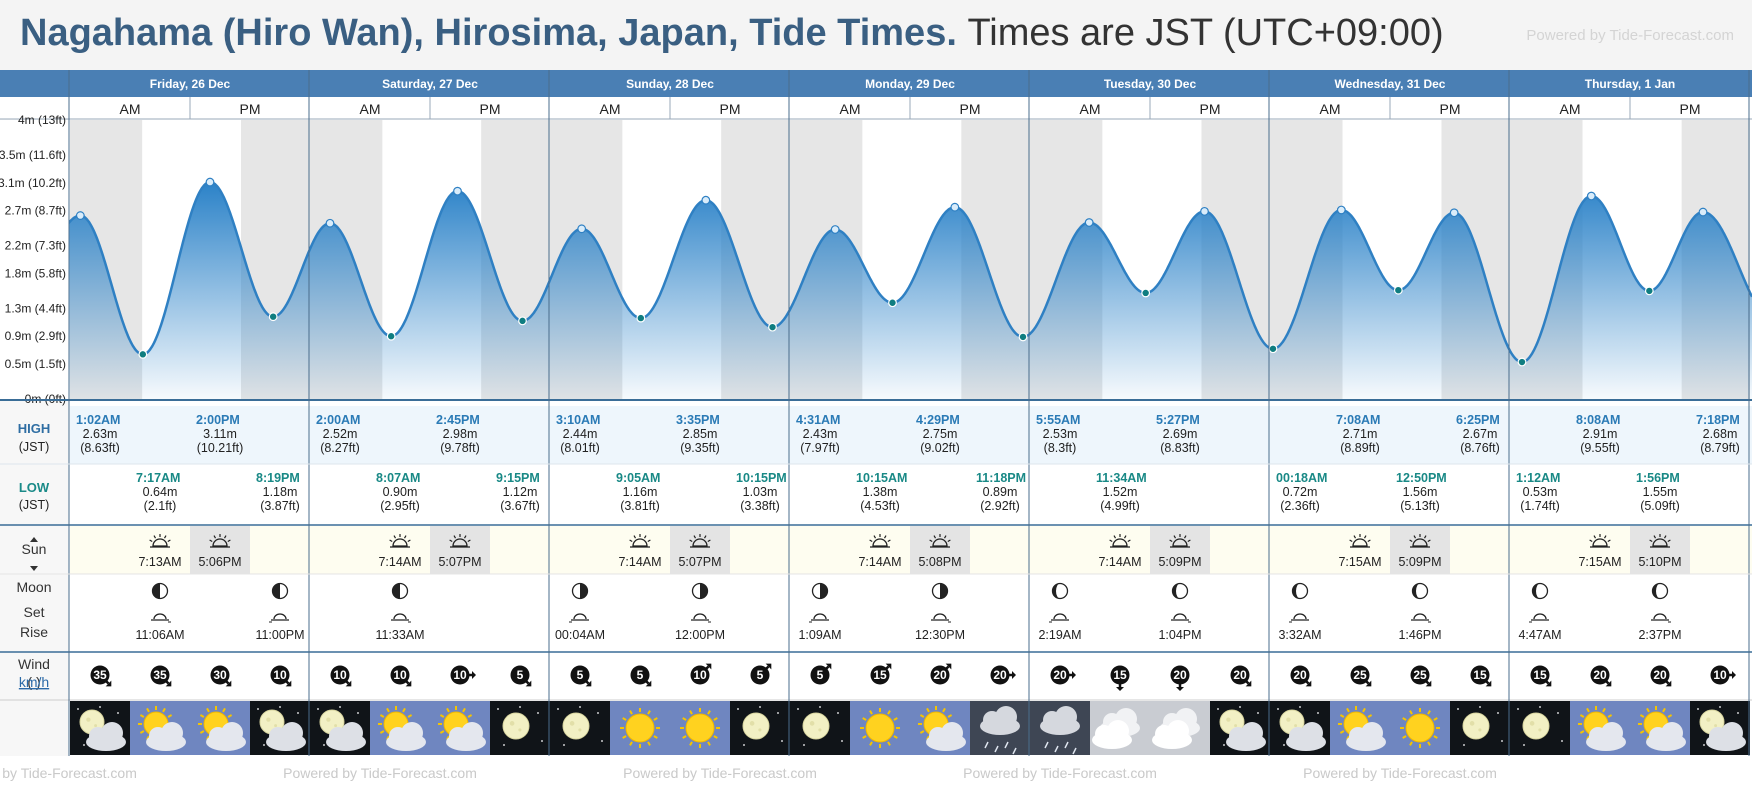 The width and height of the screenshot is (1752, 787). What do you see at coordinates (34, 549) in the screenshot?
I see `sun-row-label: Sun` at bounding box center [34, 549].